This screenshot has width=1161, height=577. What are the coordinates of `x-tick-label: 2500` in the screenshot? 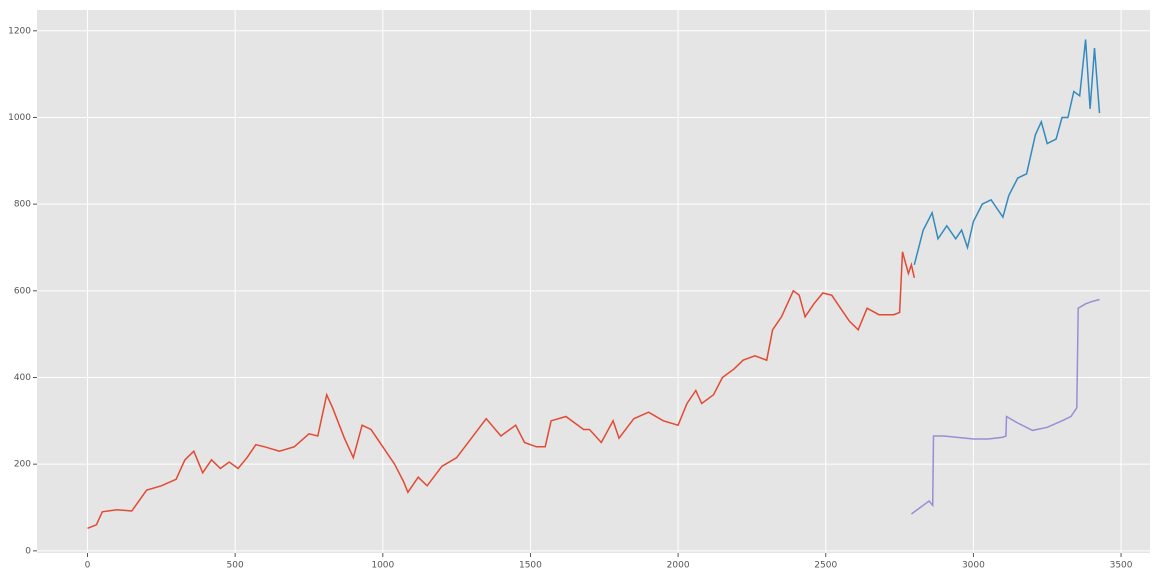 It's located at (825, 566).